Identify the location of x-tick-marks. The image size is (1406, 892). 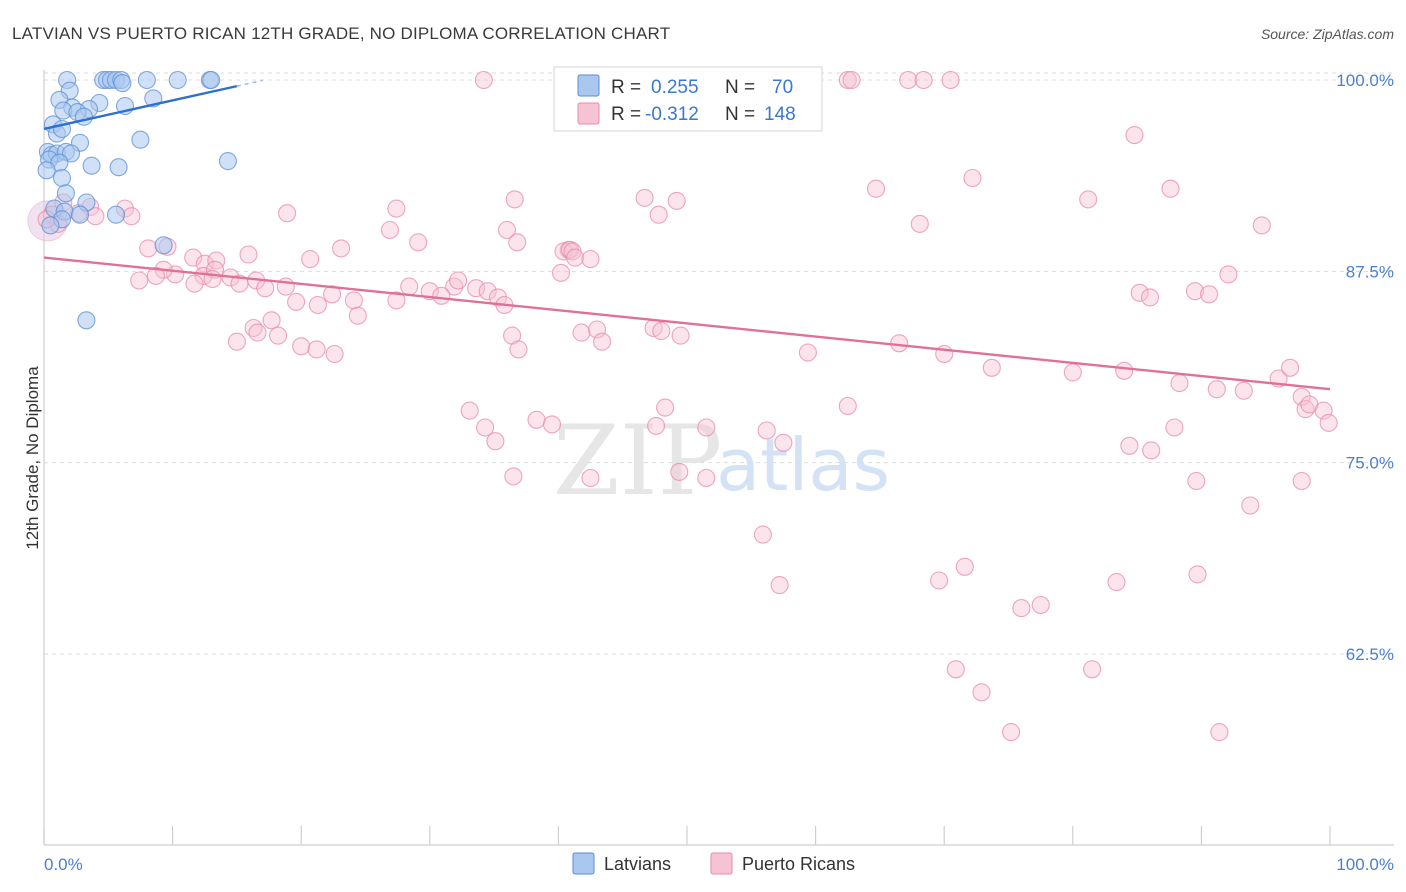
(687, 835).